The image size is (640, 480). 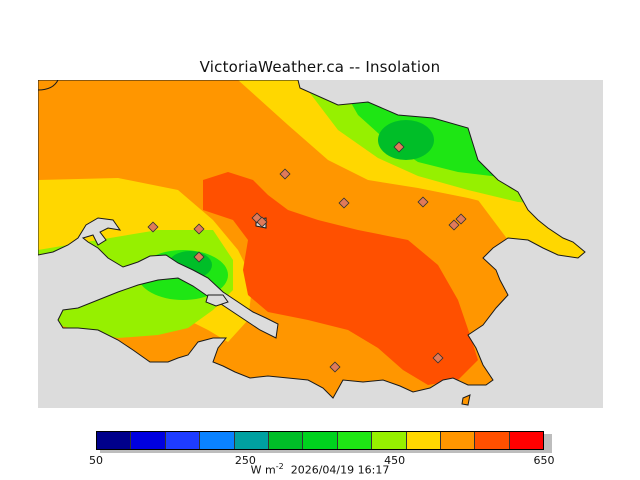 I want to click on units-and-timestamp: W m-2 2026/04/19 16:17, so click(x=320, y=469).